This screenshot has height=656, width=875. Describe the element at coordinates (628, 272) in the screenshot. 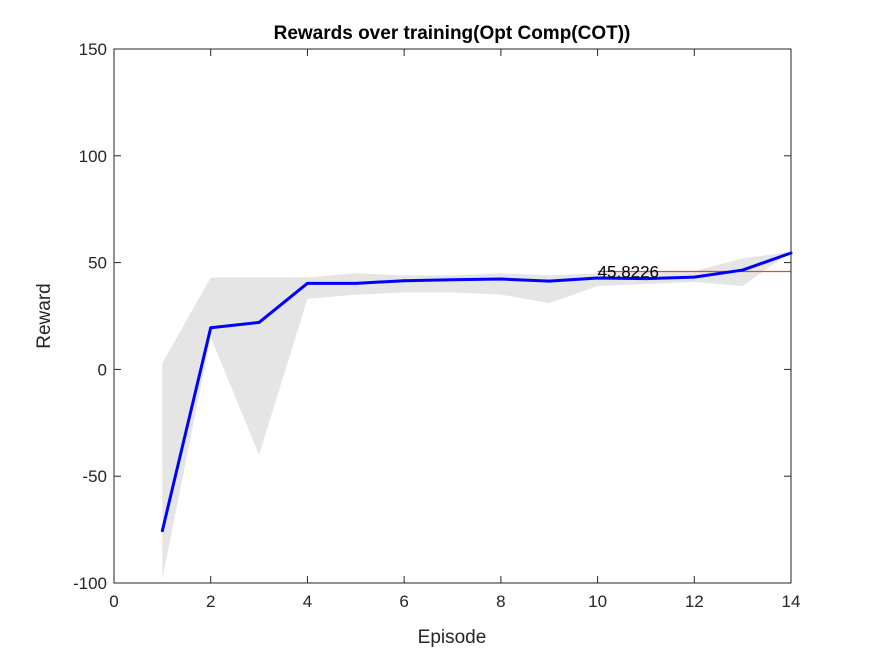

I see `reference-value-label: 45.8226` at that location.